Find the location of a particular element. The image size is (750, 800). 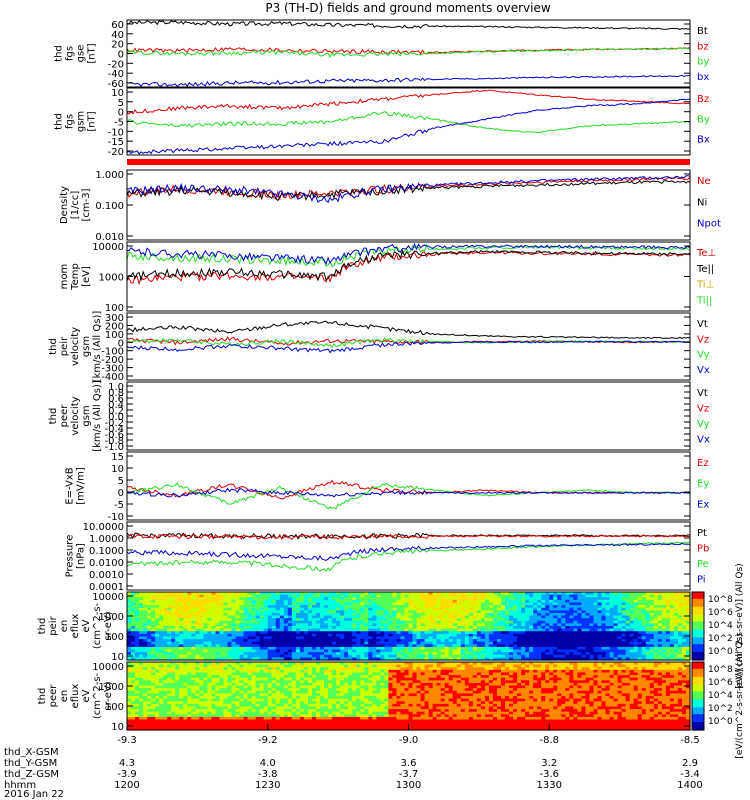

legend-label-Ne: Ne is located at coordinates (704, 181).